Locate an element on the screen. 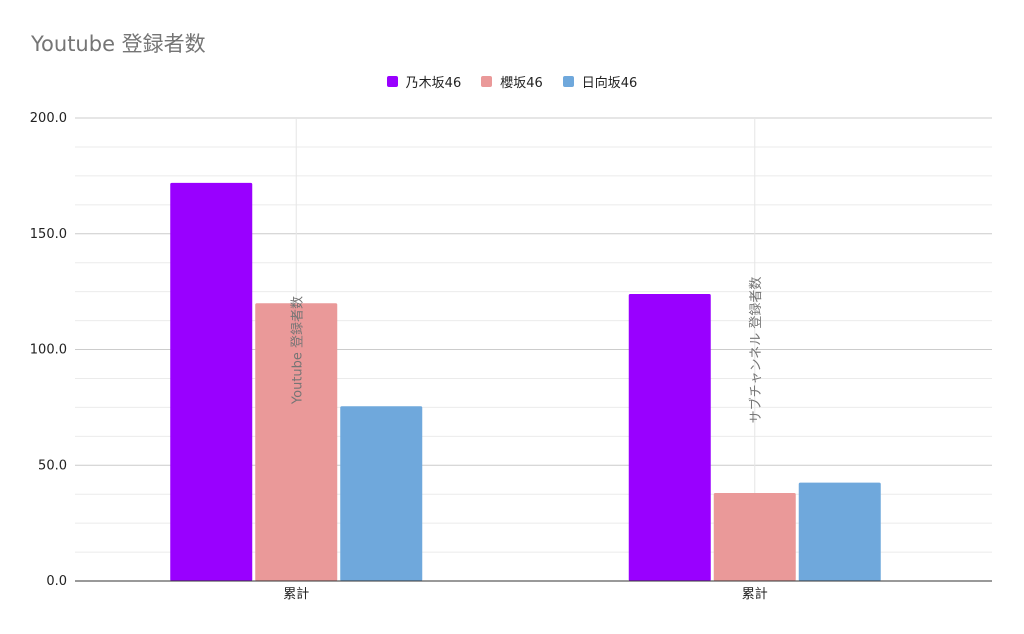 The width and height of the screenshot is (1024, 634). annotation-label: サブチャンネル 登録者数 is located at coordinates (756, 350).